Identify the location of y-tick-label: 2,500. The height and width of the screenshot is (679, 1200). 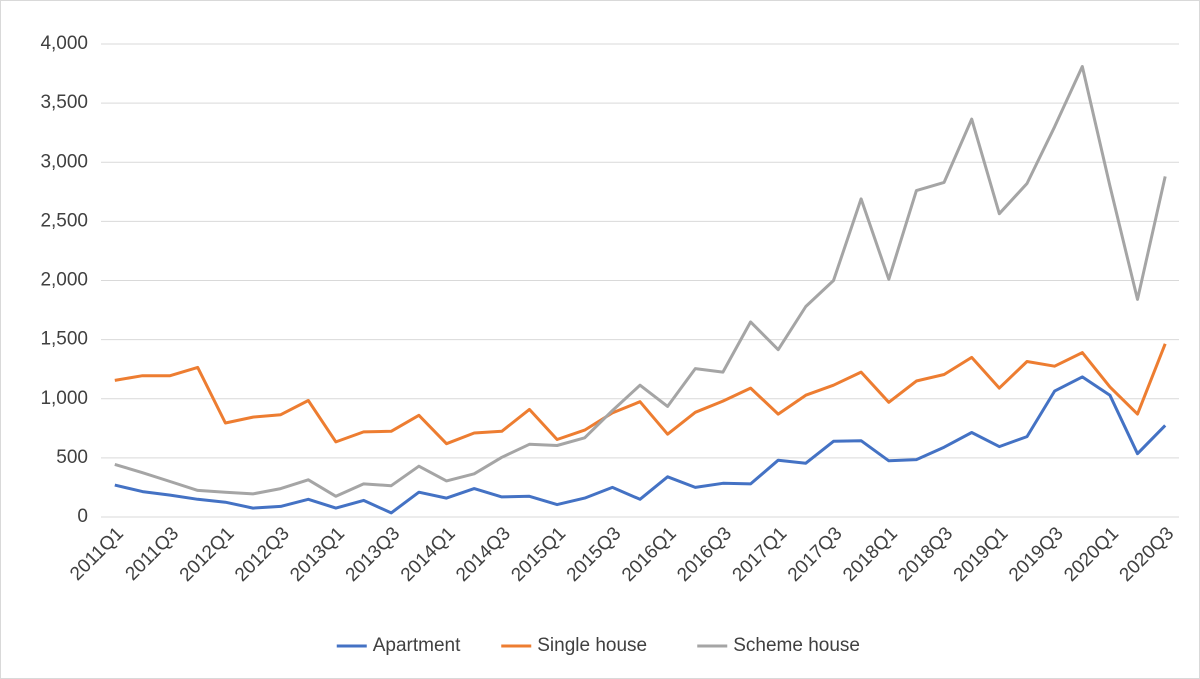
(64, 220).